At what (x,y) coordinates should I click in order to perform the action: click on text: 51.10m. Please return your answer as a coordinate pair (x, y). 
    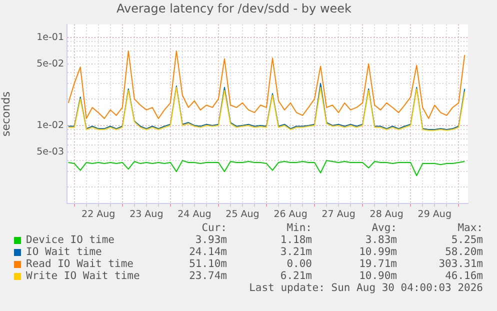
    Looking at the image, I should click on (208, 264).